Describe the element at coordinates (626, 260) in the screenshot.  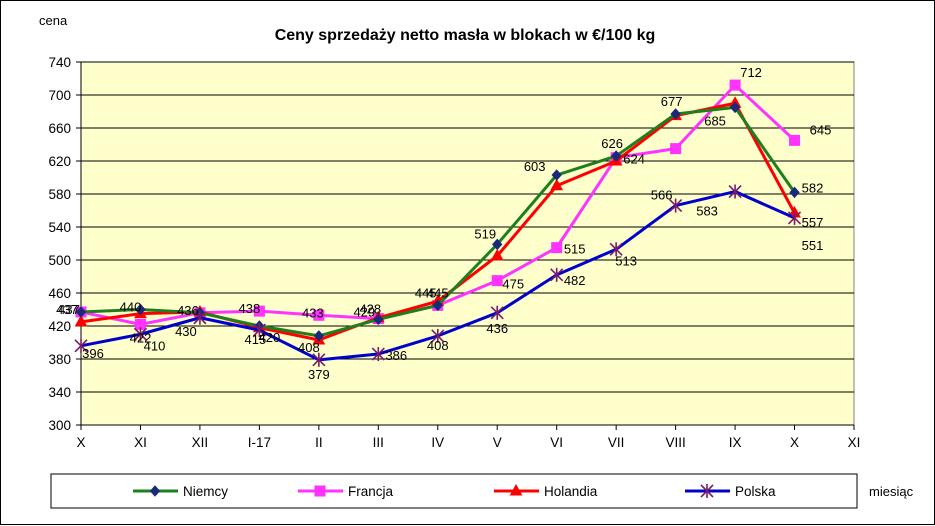
I see `data-label-polska: 513` at that location.